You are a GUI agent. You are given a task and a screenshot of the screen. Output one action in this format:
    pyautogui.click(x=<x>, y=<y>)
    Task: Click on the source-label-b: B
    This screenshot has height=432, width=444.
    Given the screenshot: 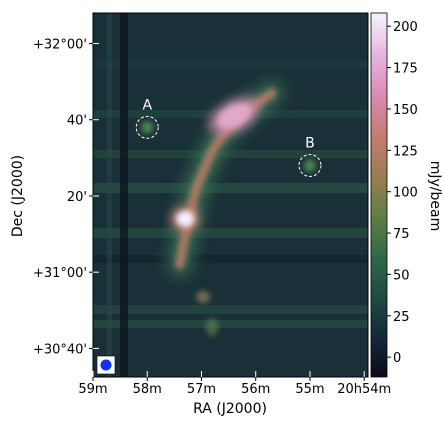 What is the action you would take?
    pyautogui.click(x=310, y=143)
    